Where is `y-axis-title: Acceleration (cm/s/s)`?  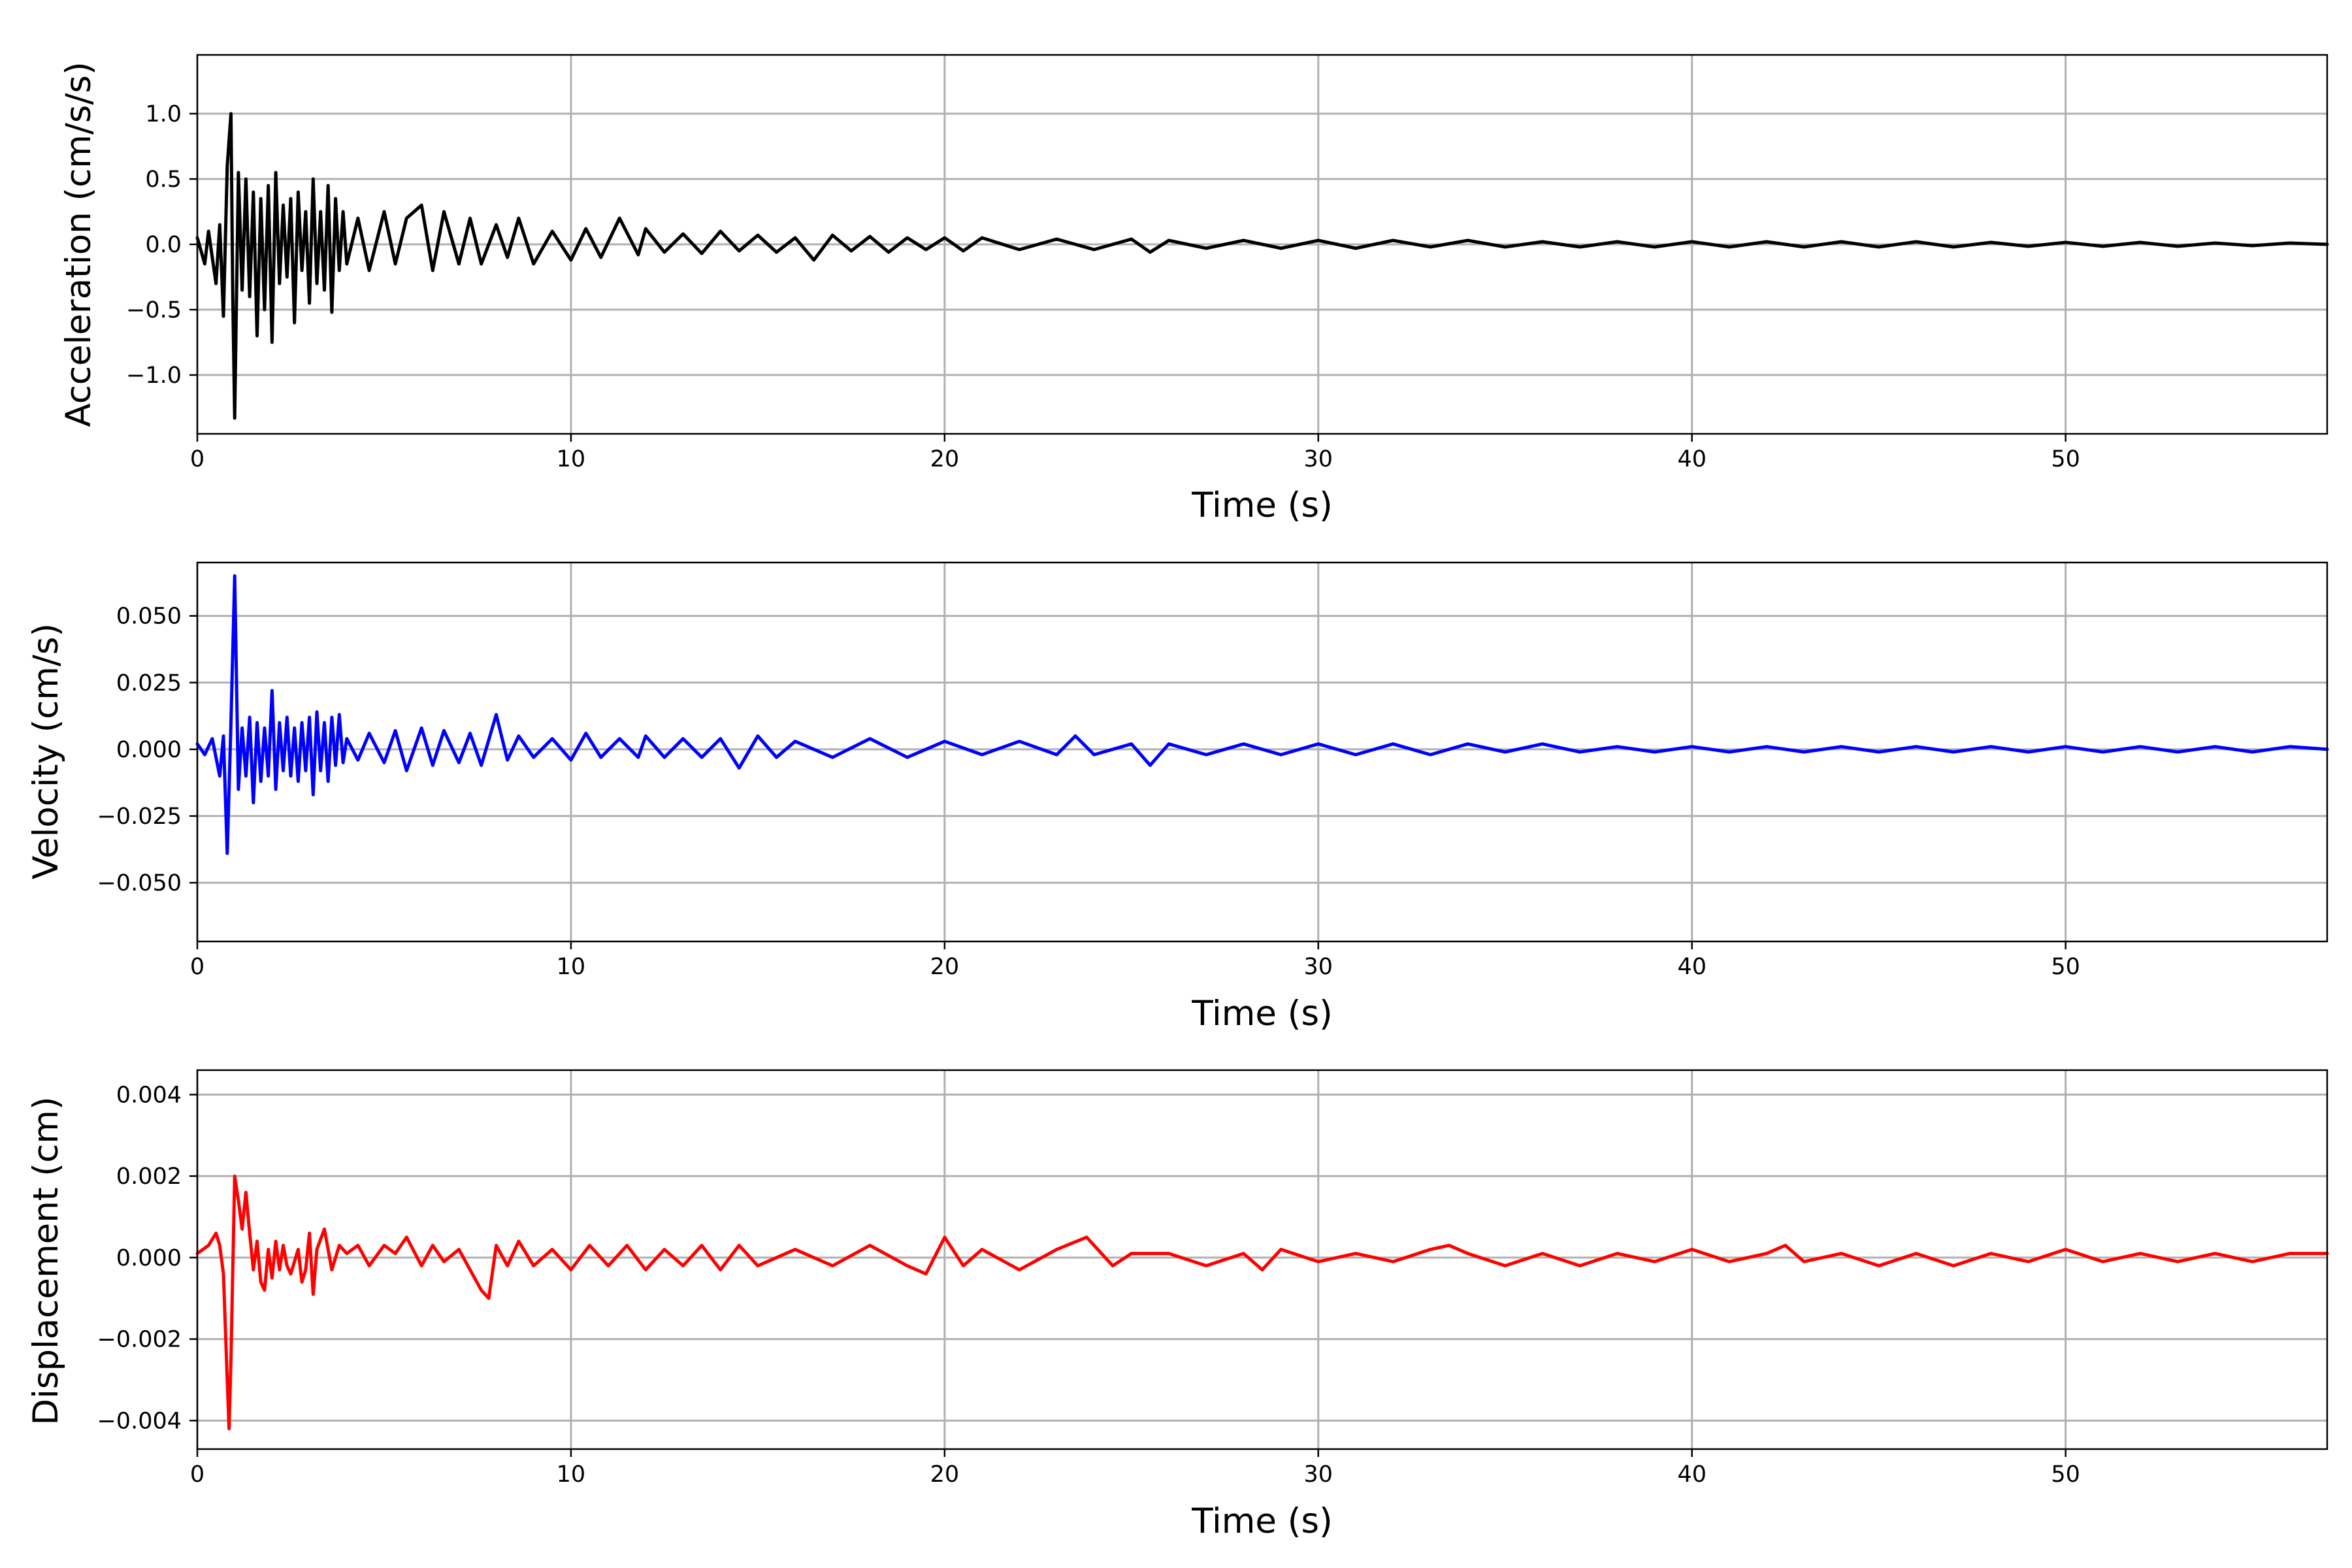
y-axis-title: Acceleration (cm/s/s) is located at coordinates (79, 244).